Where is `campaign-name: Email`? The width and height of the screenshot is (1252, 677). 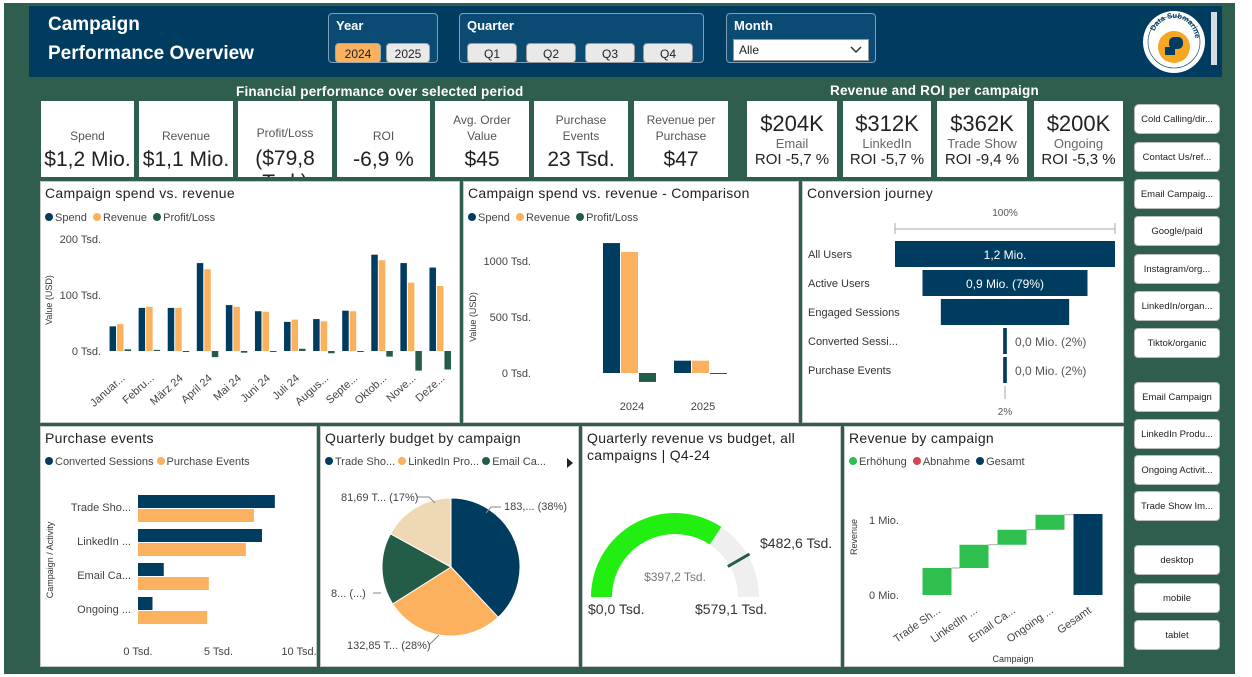
campaign-name: Email is located at coordinates (792, 143).